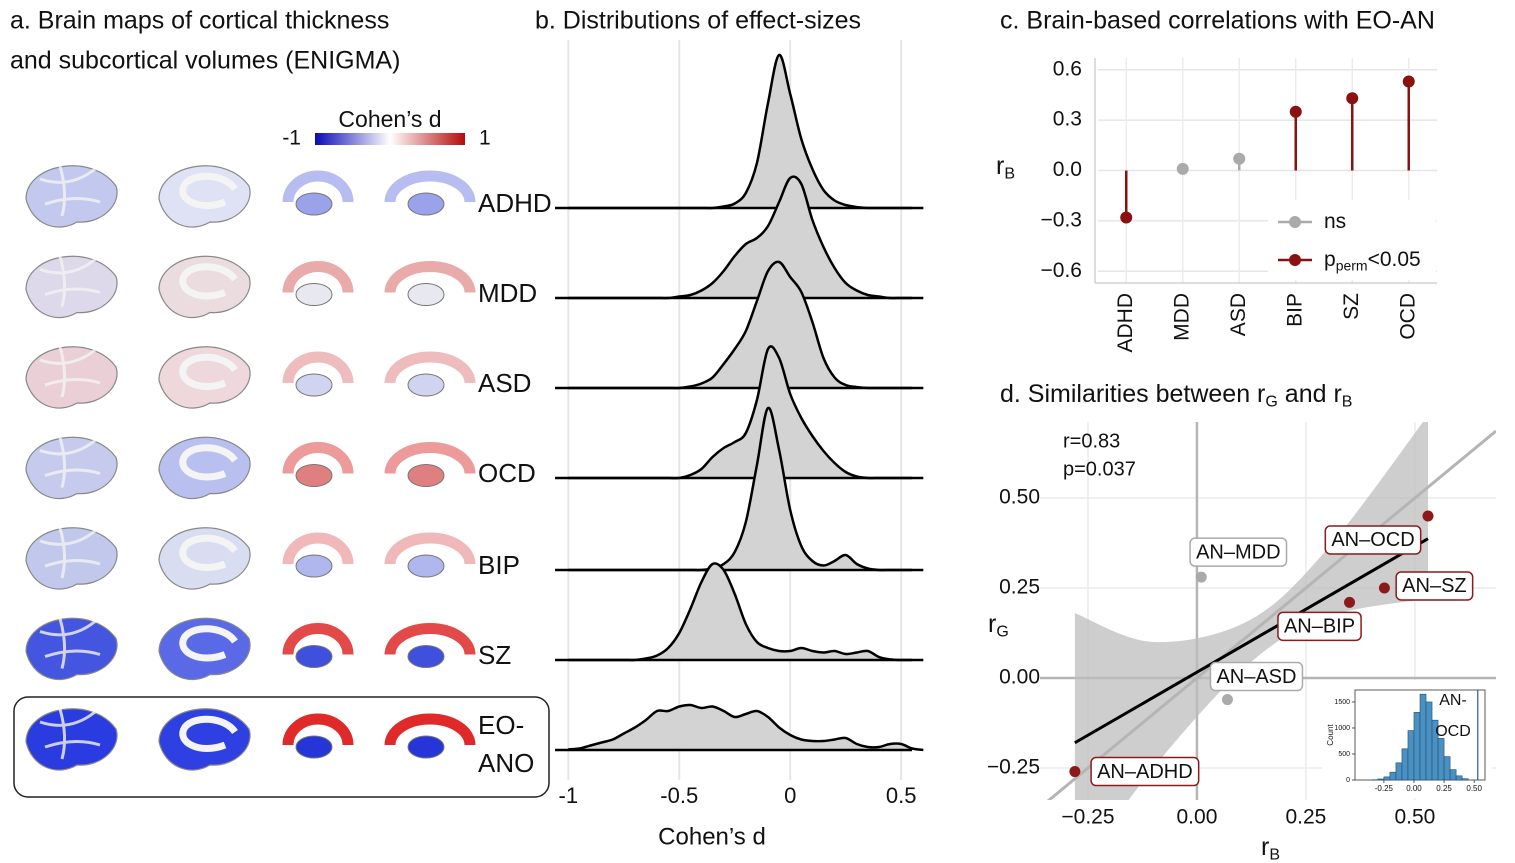 The image size is (1515, 863). Describe the element at coordinates (1061, 270) in the screenshot. I see `y-tick-label: −0.6` at that location.